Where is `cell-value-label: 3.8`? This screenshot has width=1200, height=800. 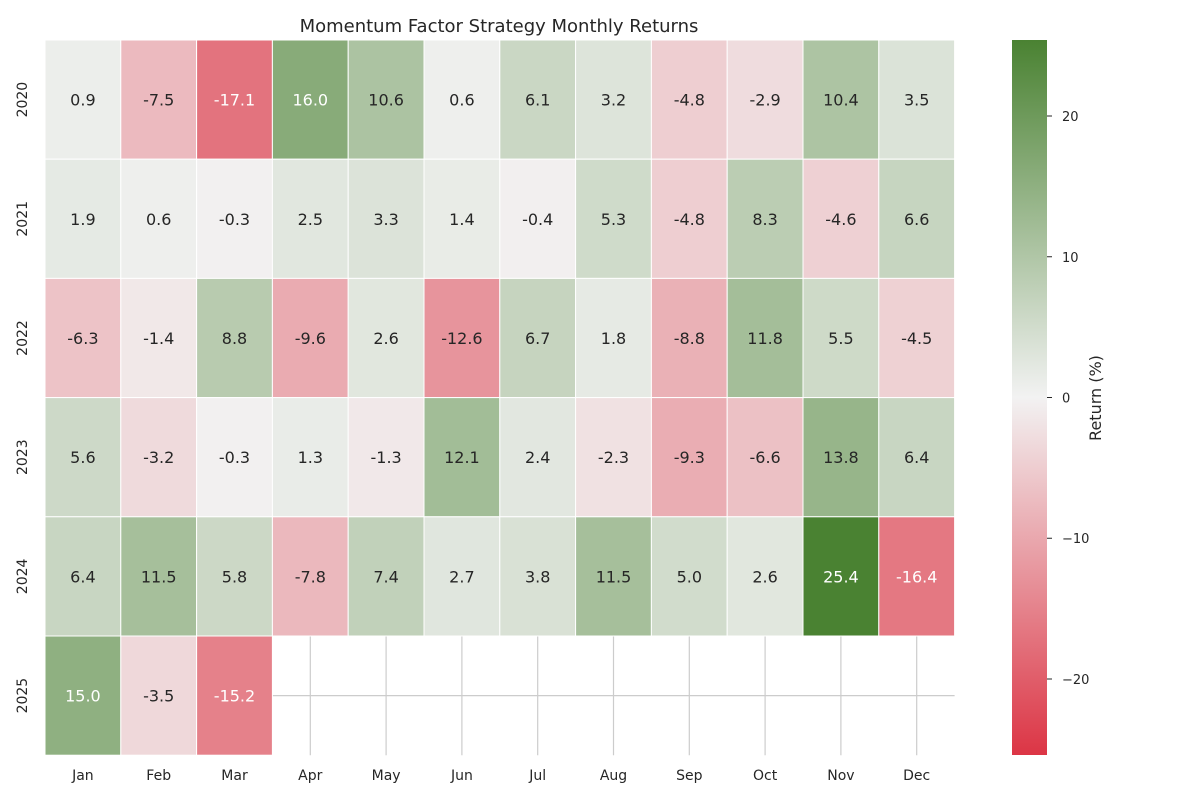
cell-value-label: 3.8 is located at coordinates (537, 576).